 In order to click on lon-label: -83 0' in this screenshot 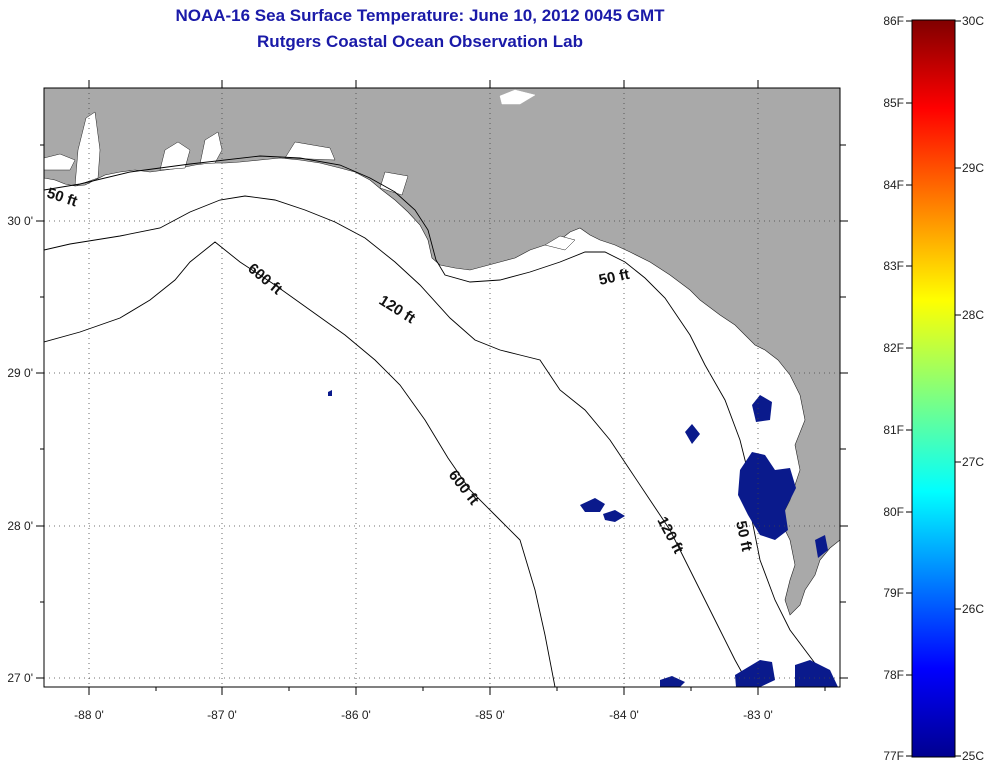, I will do `click(758, 715)`.